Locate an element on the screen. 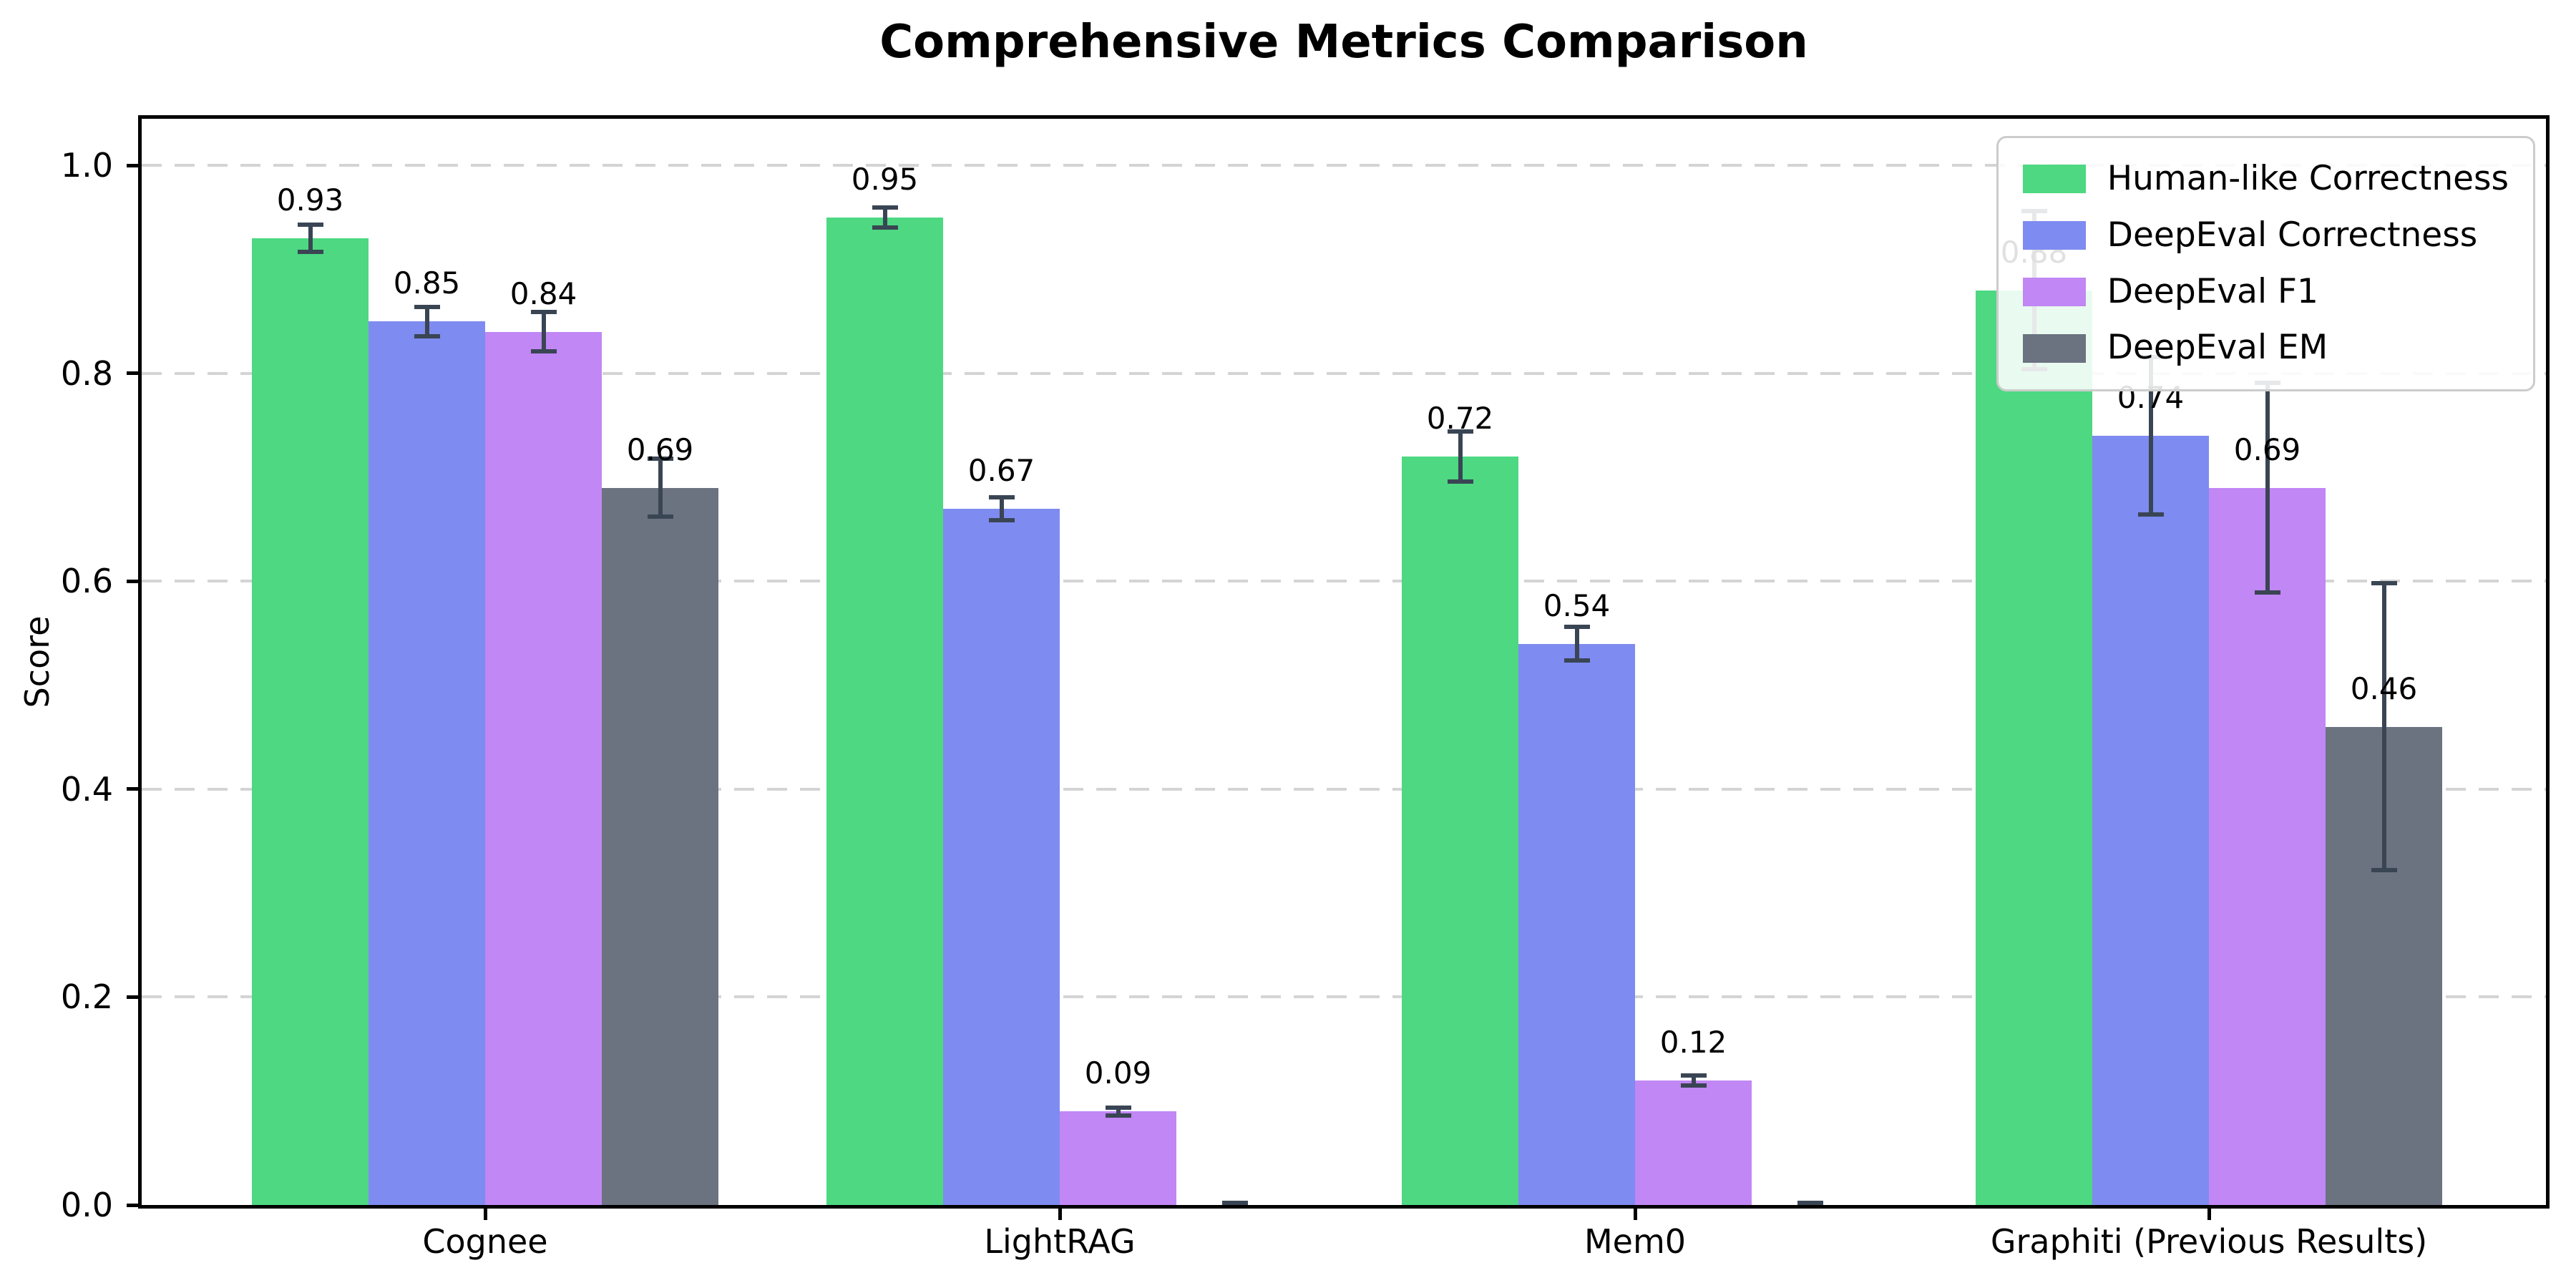  x-tick-label: Cognee is located at coordinates (485, 1241).